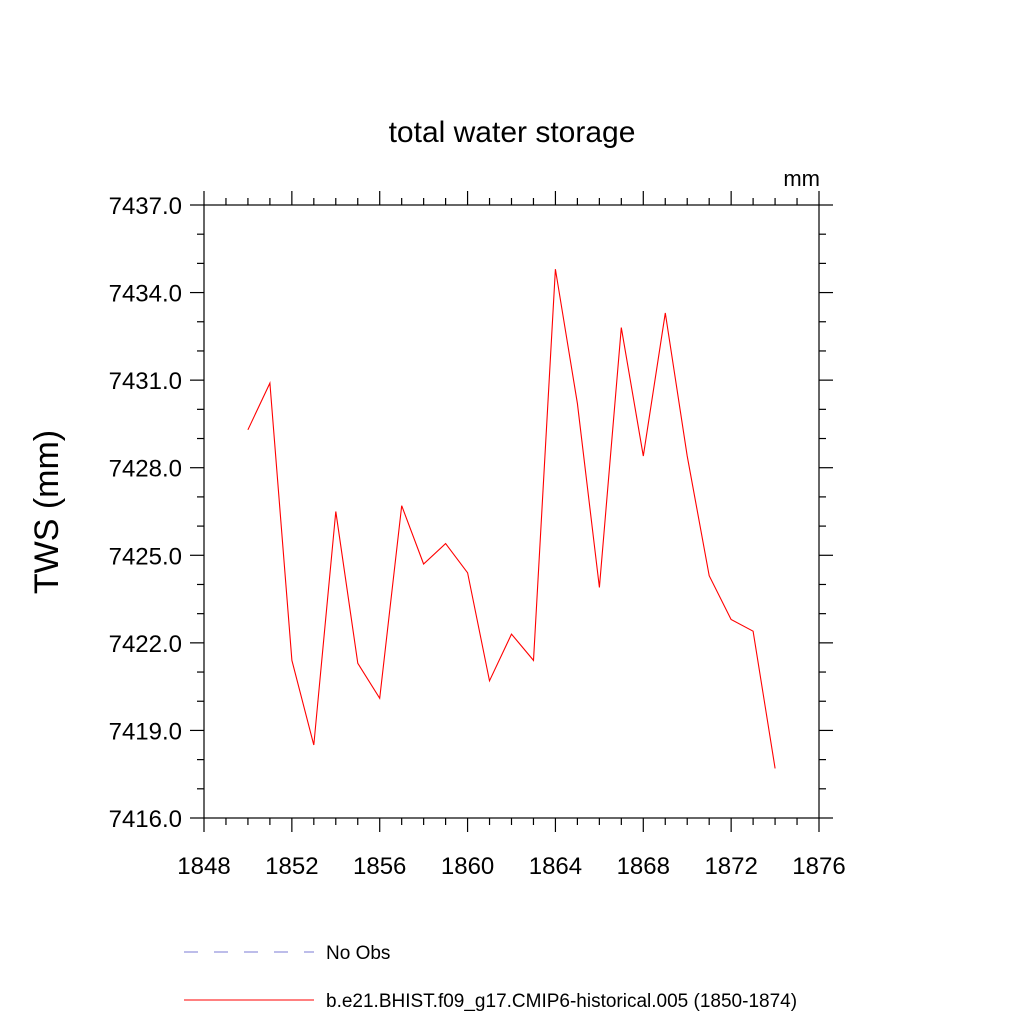 The height and width of the screenshot is (1024, 1024). Describe the element at coordinates (730, 866) in the screenshot. I see `x-tick-label: 1872` at that location.